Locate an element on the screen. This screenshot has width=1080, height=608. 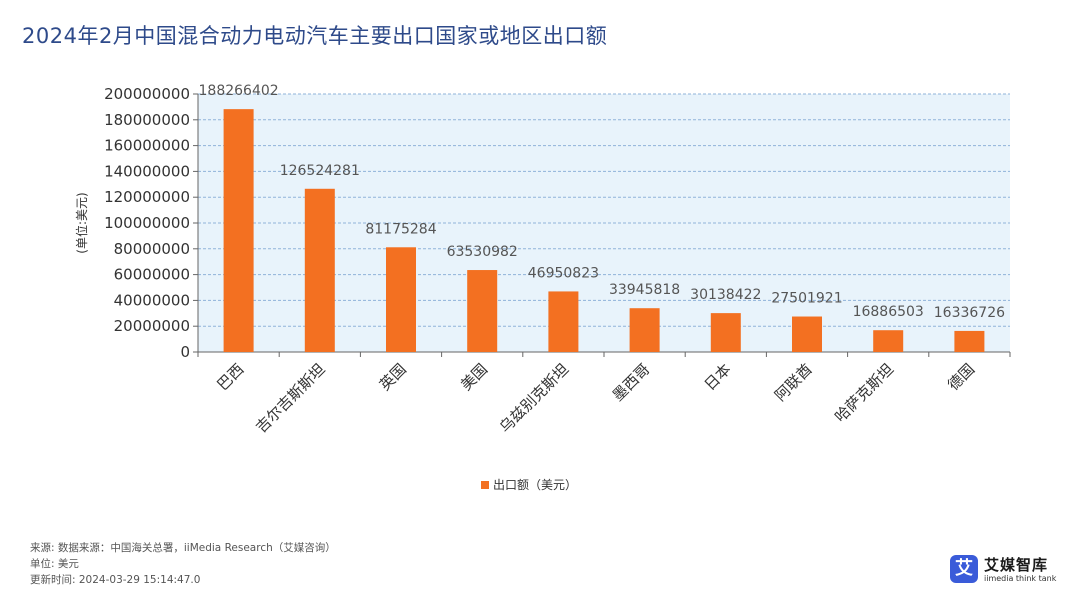
legend: 出口额（美元） is located at coordinates (529, 484).